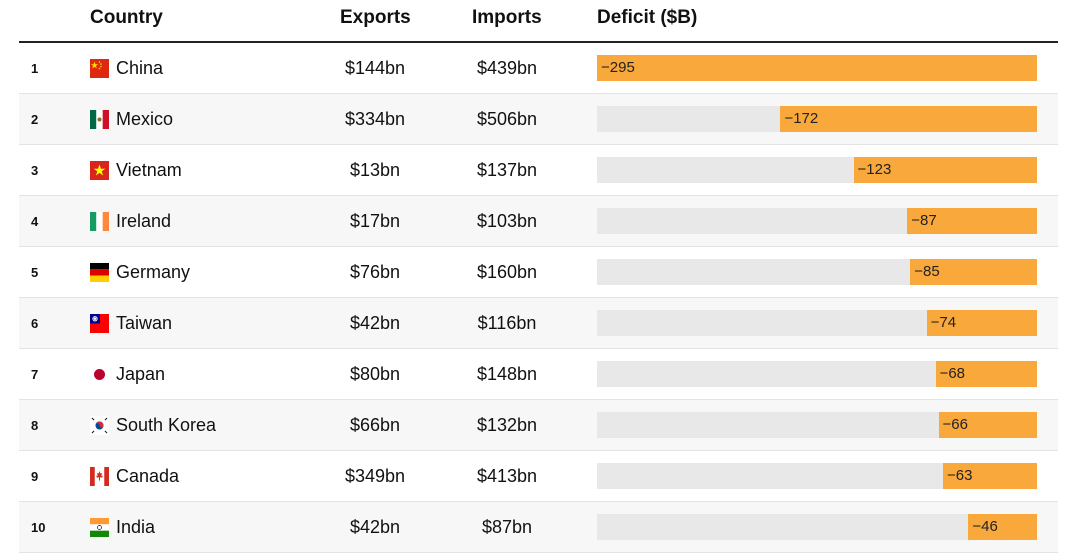 This screenshot has height=558, width=1065. What do you see at coordinates (99, 476) in the screenshot?
I see `canada-flag-icon` at bounding box center [99, 476].